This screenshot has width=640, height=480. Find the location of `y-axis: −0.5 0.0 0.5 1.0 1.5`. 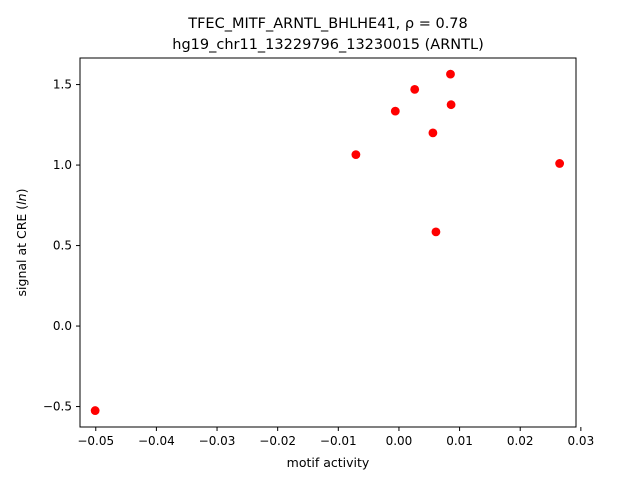

y-axis: −0.5 0.0 0.5 1.0 1.5 is located at coordinates (61, 246).